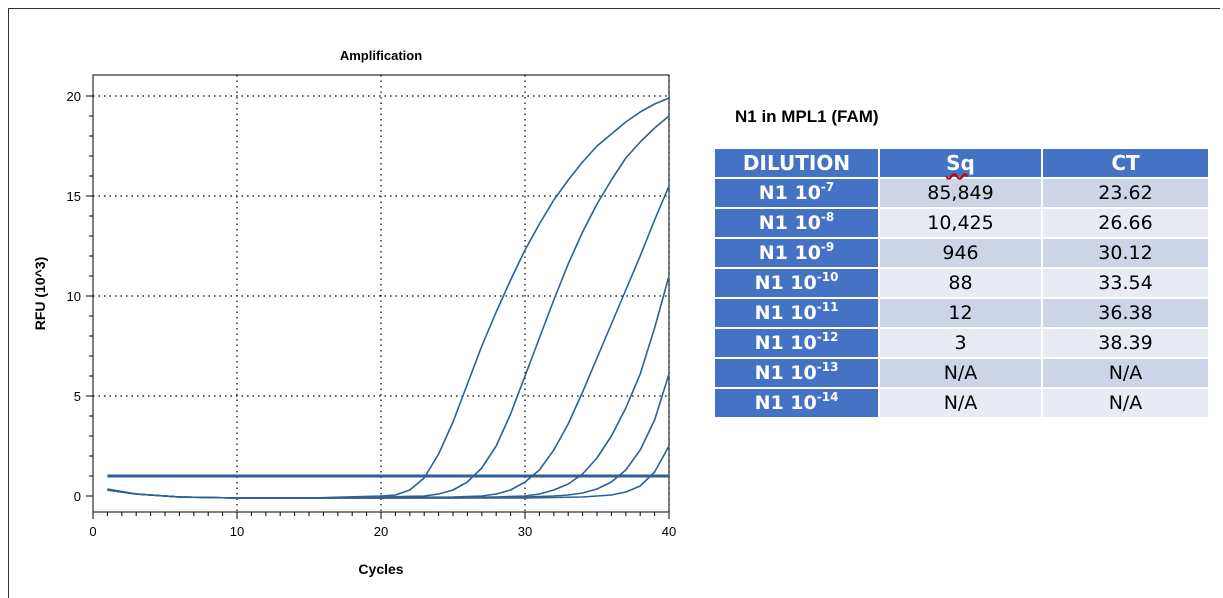 The image size is (1223, 598). What do you see at coordinates (74, 296) in the screenshot?
I see `y-tick-label: 10` at bounding box center [74, 296].